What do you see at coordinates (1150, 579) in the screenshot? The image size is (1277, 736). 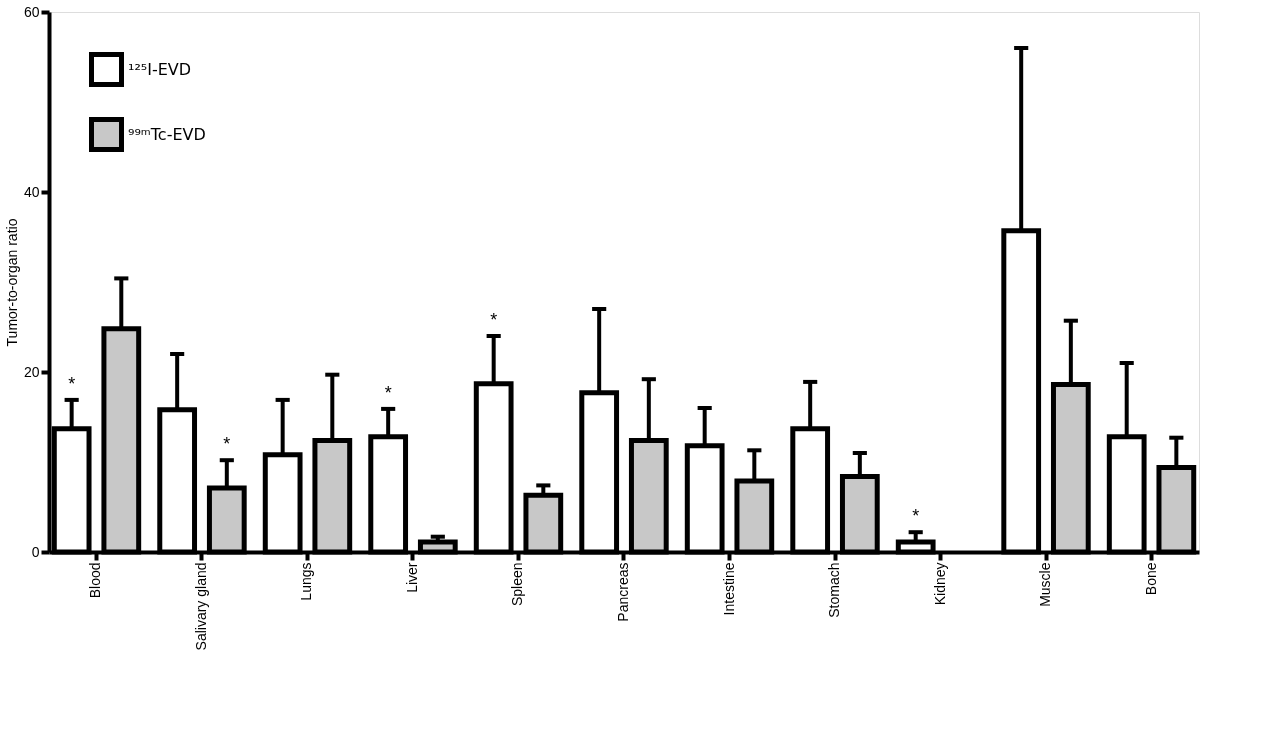 I see `x-tick-label: Bone` at bounding box center [1150, 579].